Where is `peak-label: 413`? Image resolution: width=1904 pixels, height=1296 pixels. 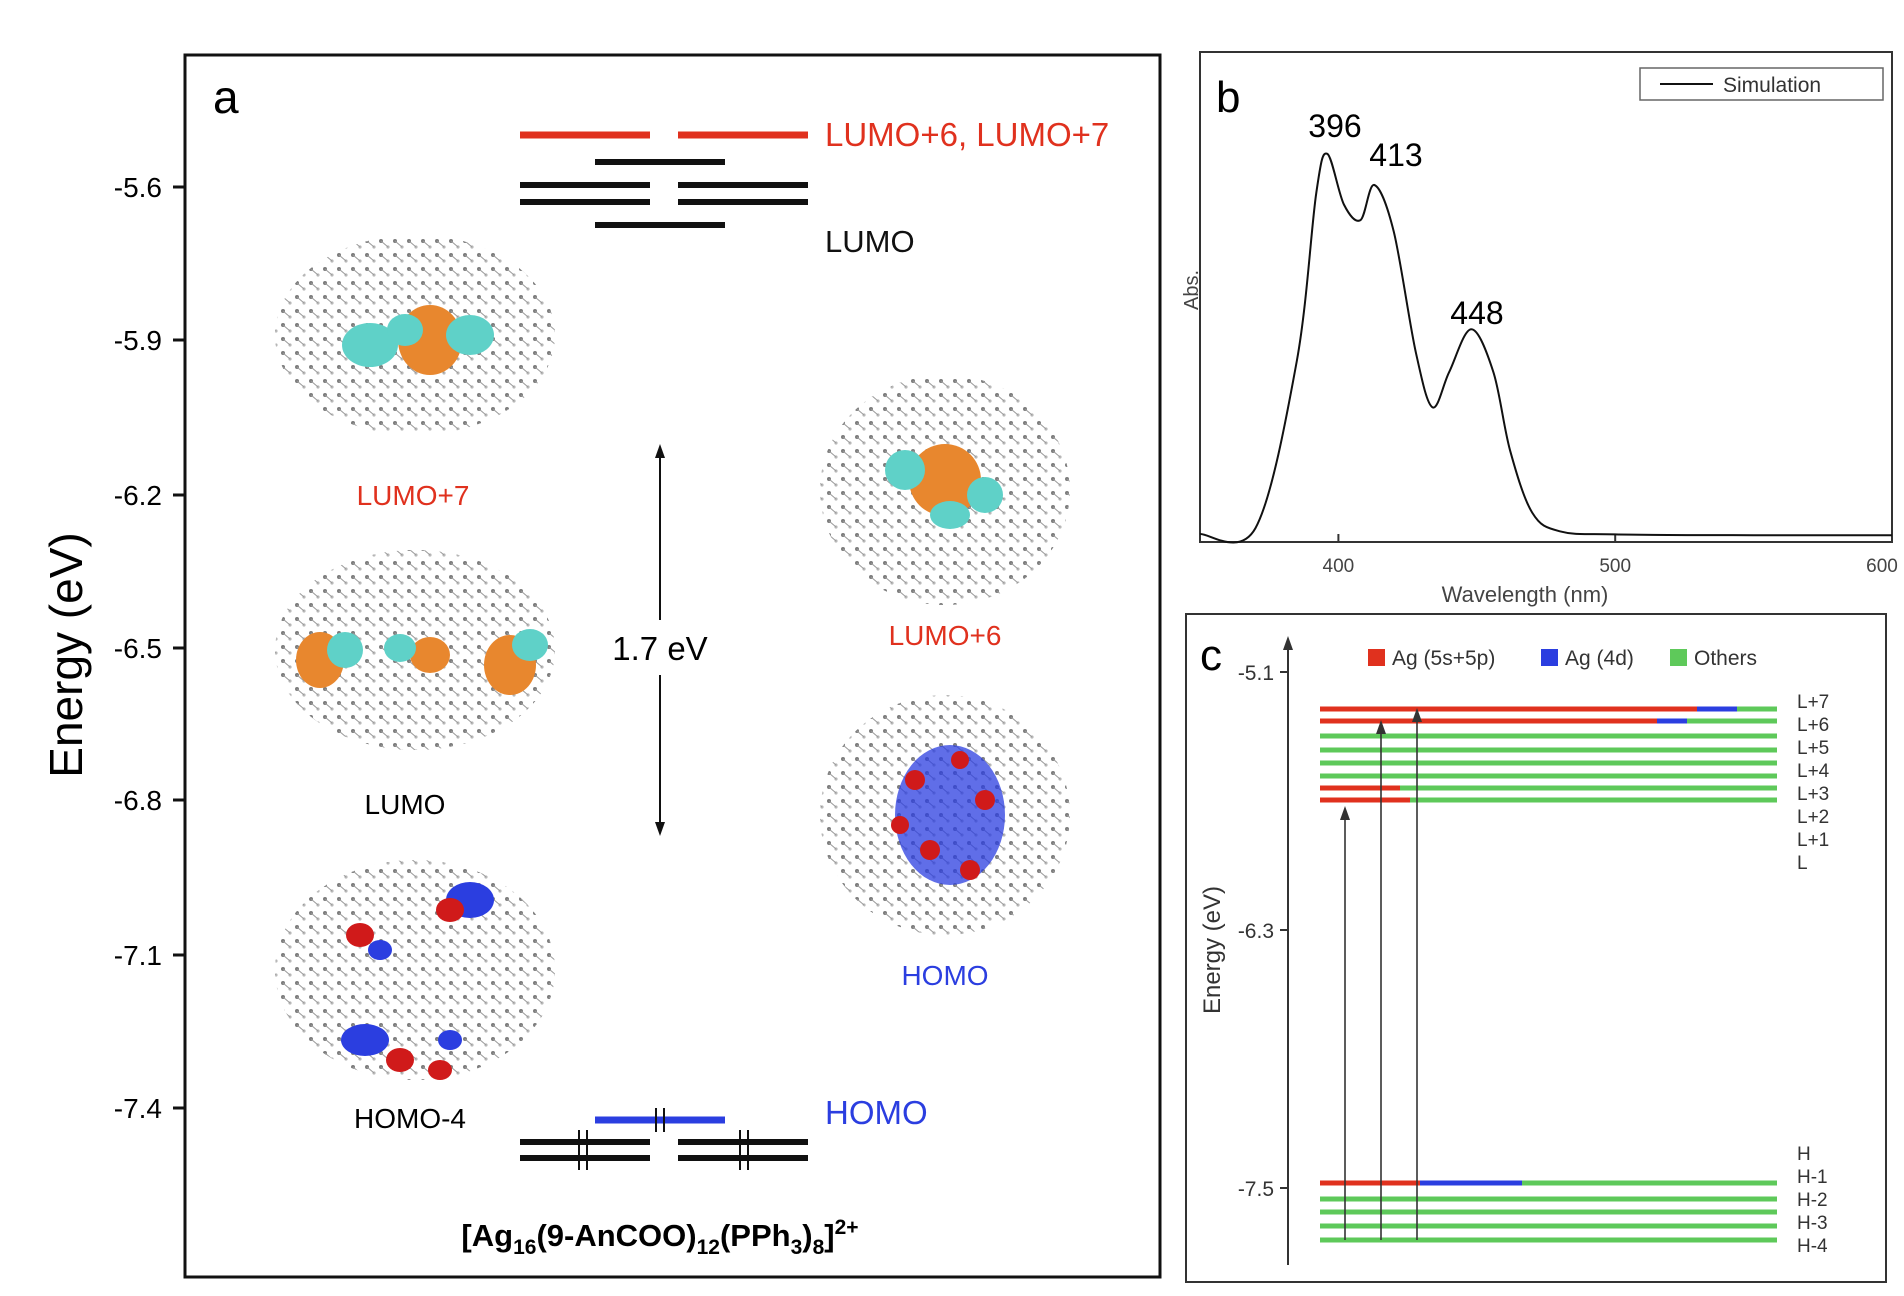
peak-label: 413 is located at coordinates (1395, 155).